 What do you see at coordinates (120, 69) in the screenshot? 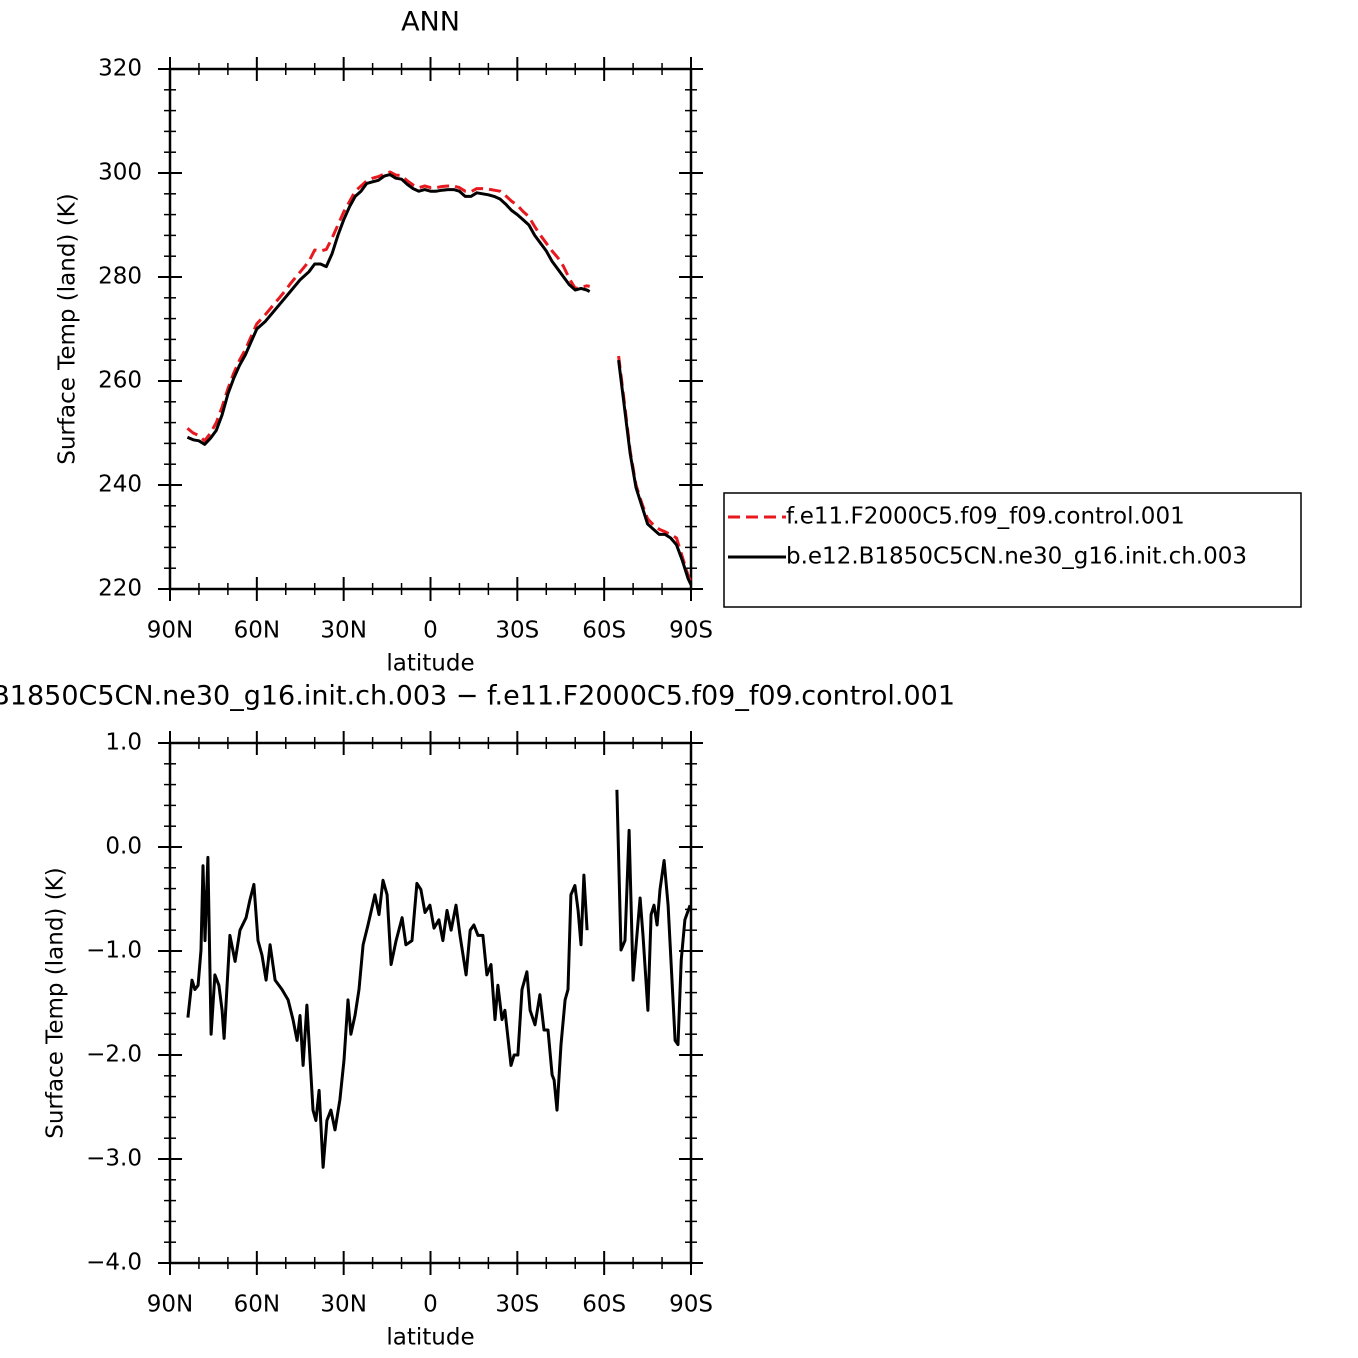
I see `y-tick-label: 320` at bounding box center [120, 69].